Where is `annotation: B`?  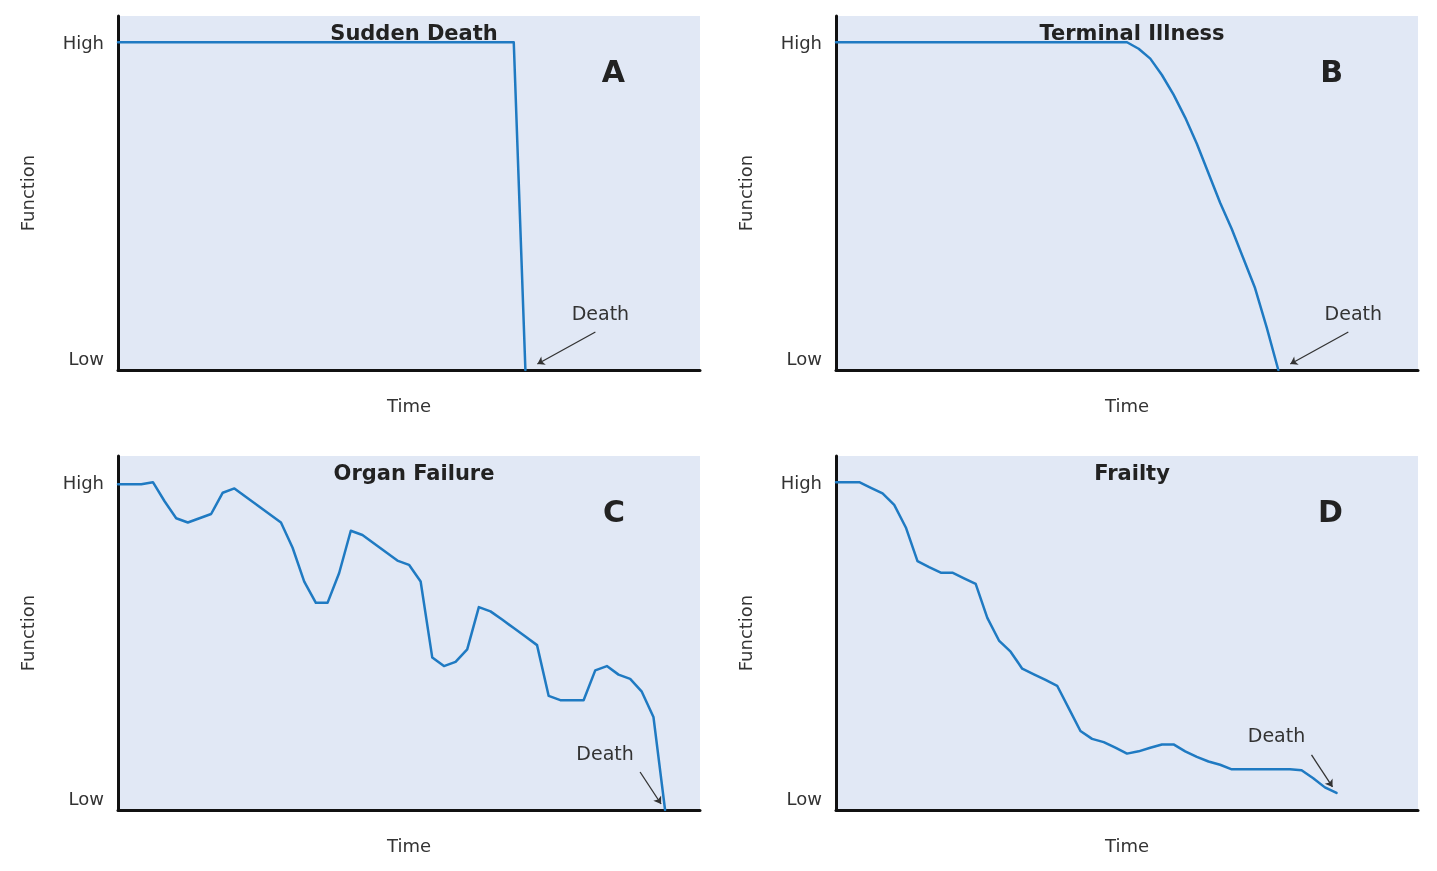
annotation: B is located at coordinates (1332, 71).